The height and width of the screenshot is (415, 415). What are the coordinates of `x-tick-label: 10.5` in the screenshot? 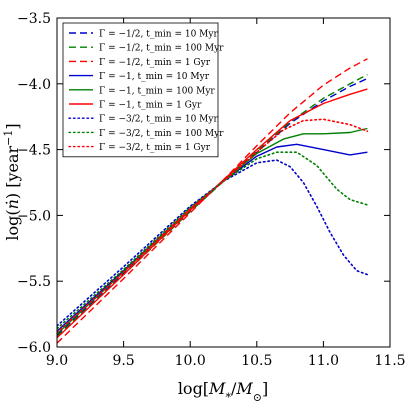 It's located at (256, 361).